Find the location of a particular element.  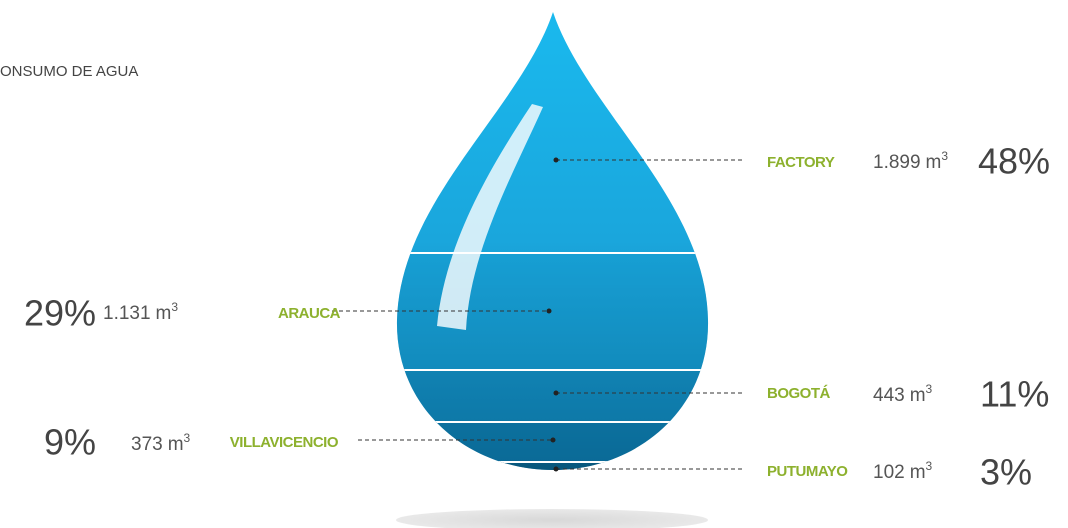

segment-percent: 29% is located at coordinates (60, 313).